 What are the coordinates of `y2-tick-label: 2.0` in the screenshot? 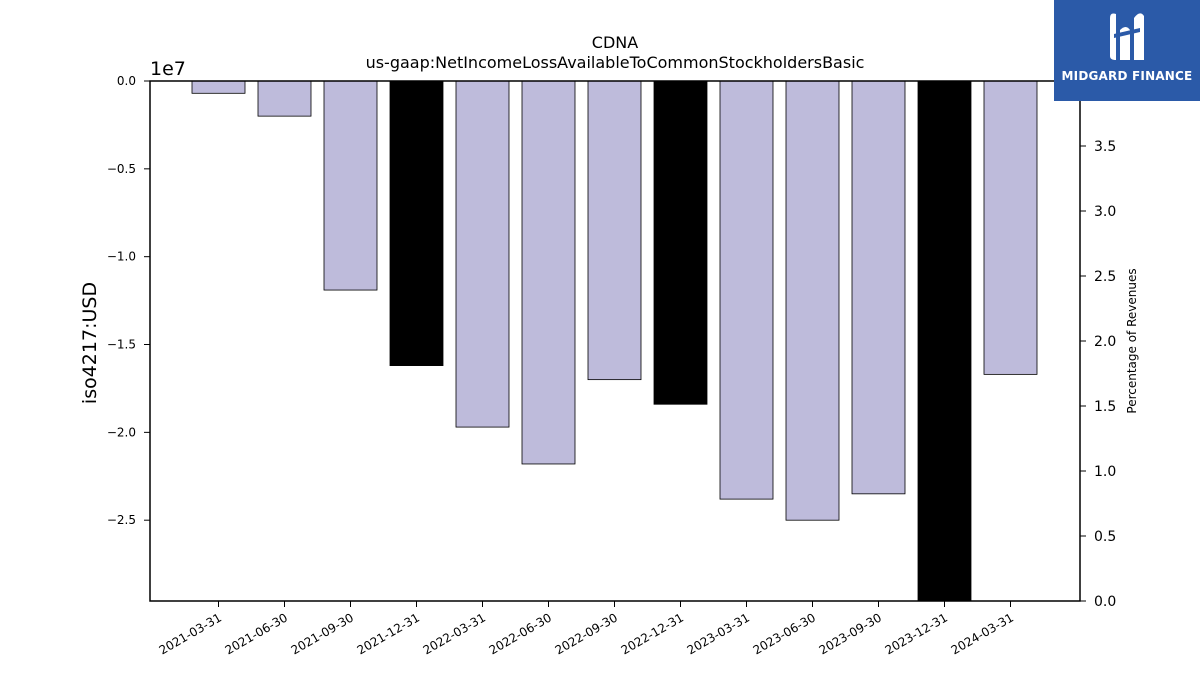 It's located at (1105, 342).